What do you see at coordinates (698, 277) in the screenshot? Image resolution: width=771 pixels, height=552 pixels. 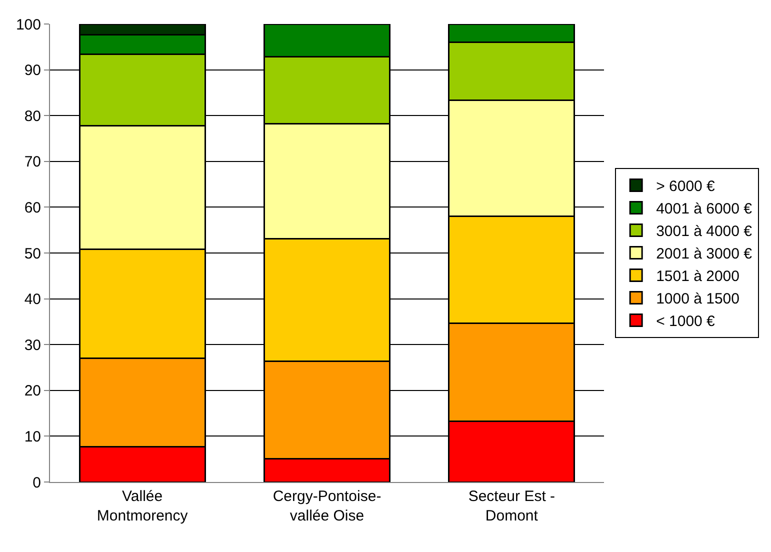 I see `legend-label: 1501 à 2000` at bounding box center [698, 277].